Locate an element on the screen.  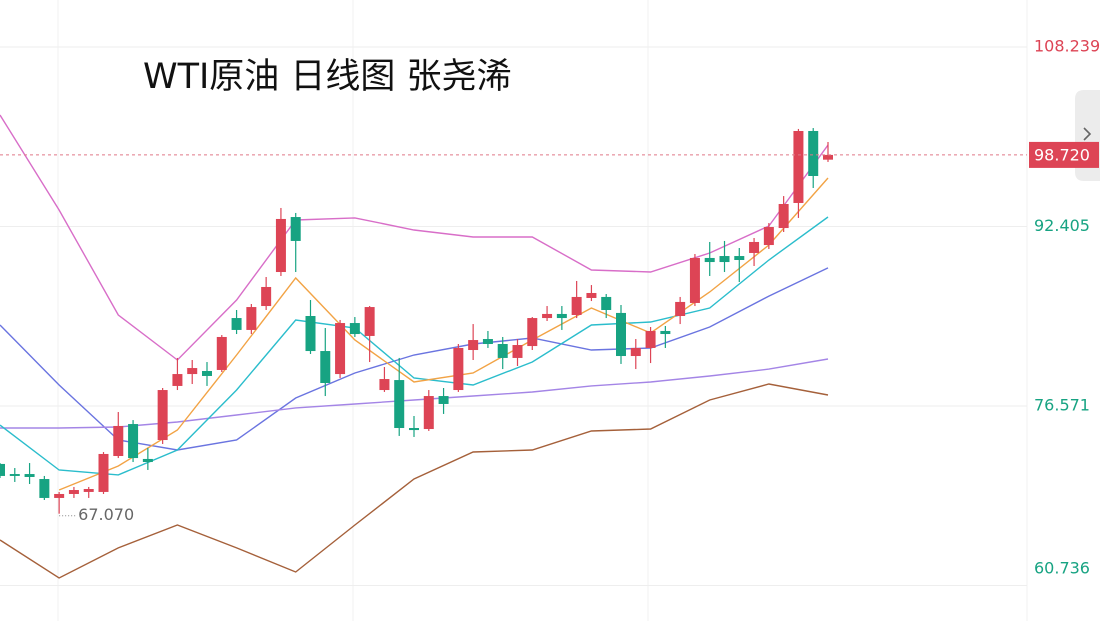
y-tick-label: 60.736 is located at coordinates (1062, 568).